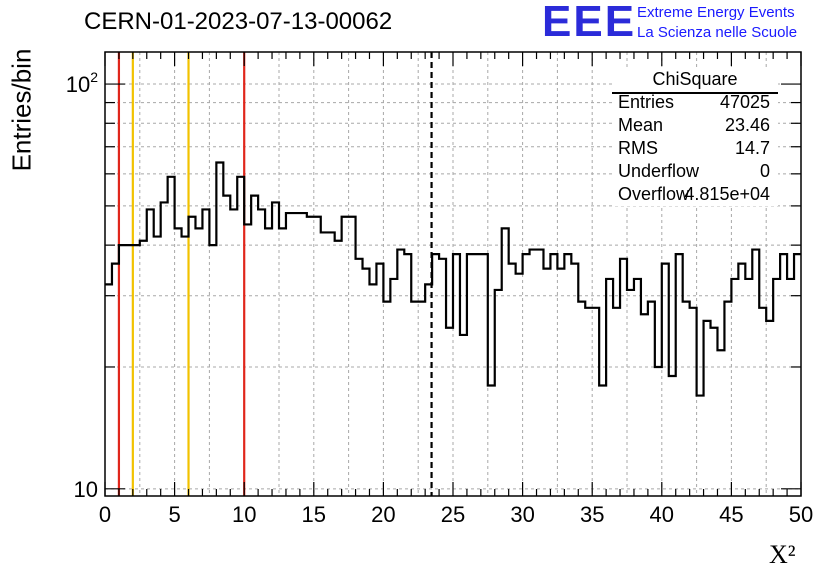 Image resolution: width=836 pixels, height=572 pixels. I want to click on x-tick-label: 15, so click(314, 514).